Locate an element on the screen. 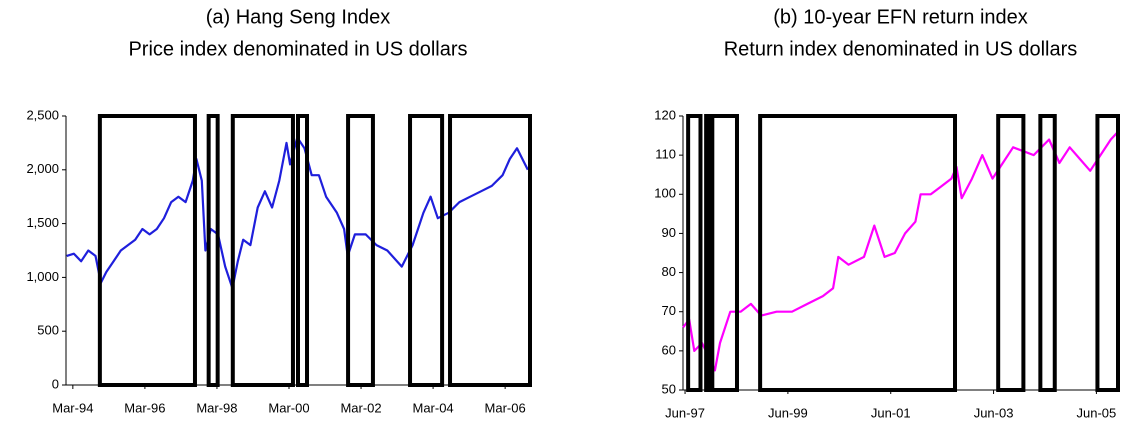 The width and height of the screenshot is (1121, 423). x-tick-label: Mar-00 is located at coordinates (288, 407).